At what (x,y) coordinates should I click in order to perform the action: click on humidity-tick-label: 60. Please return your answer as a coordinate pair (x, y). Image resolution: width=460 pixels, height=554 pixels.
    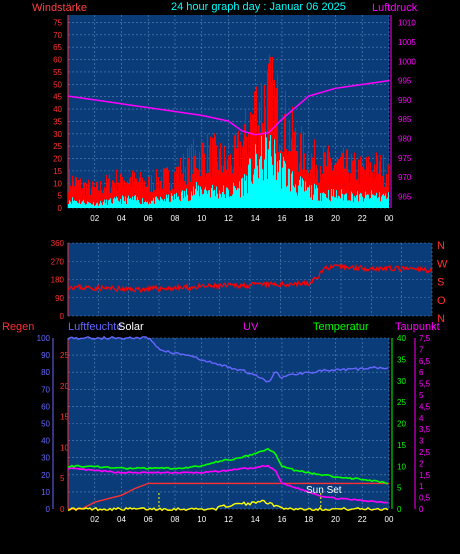
    Looking at the image, I should click on (45, 406).